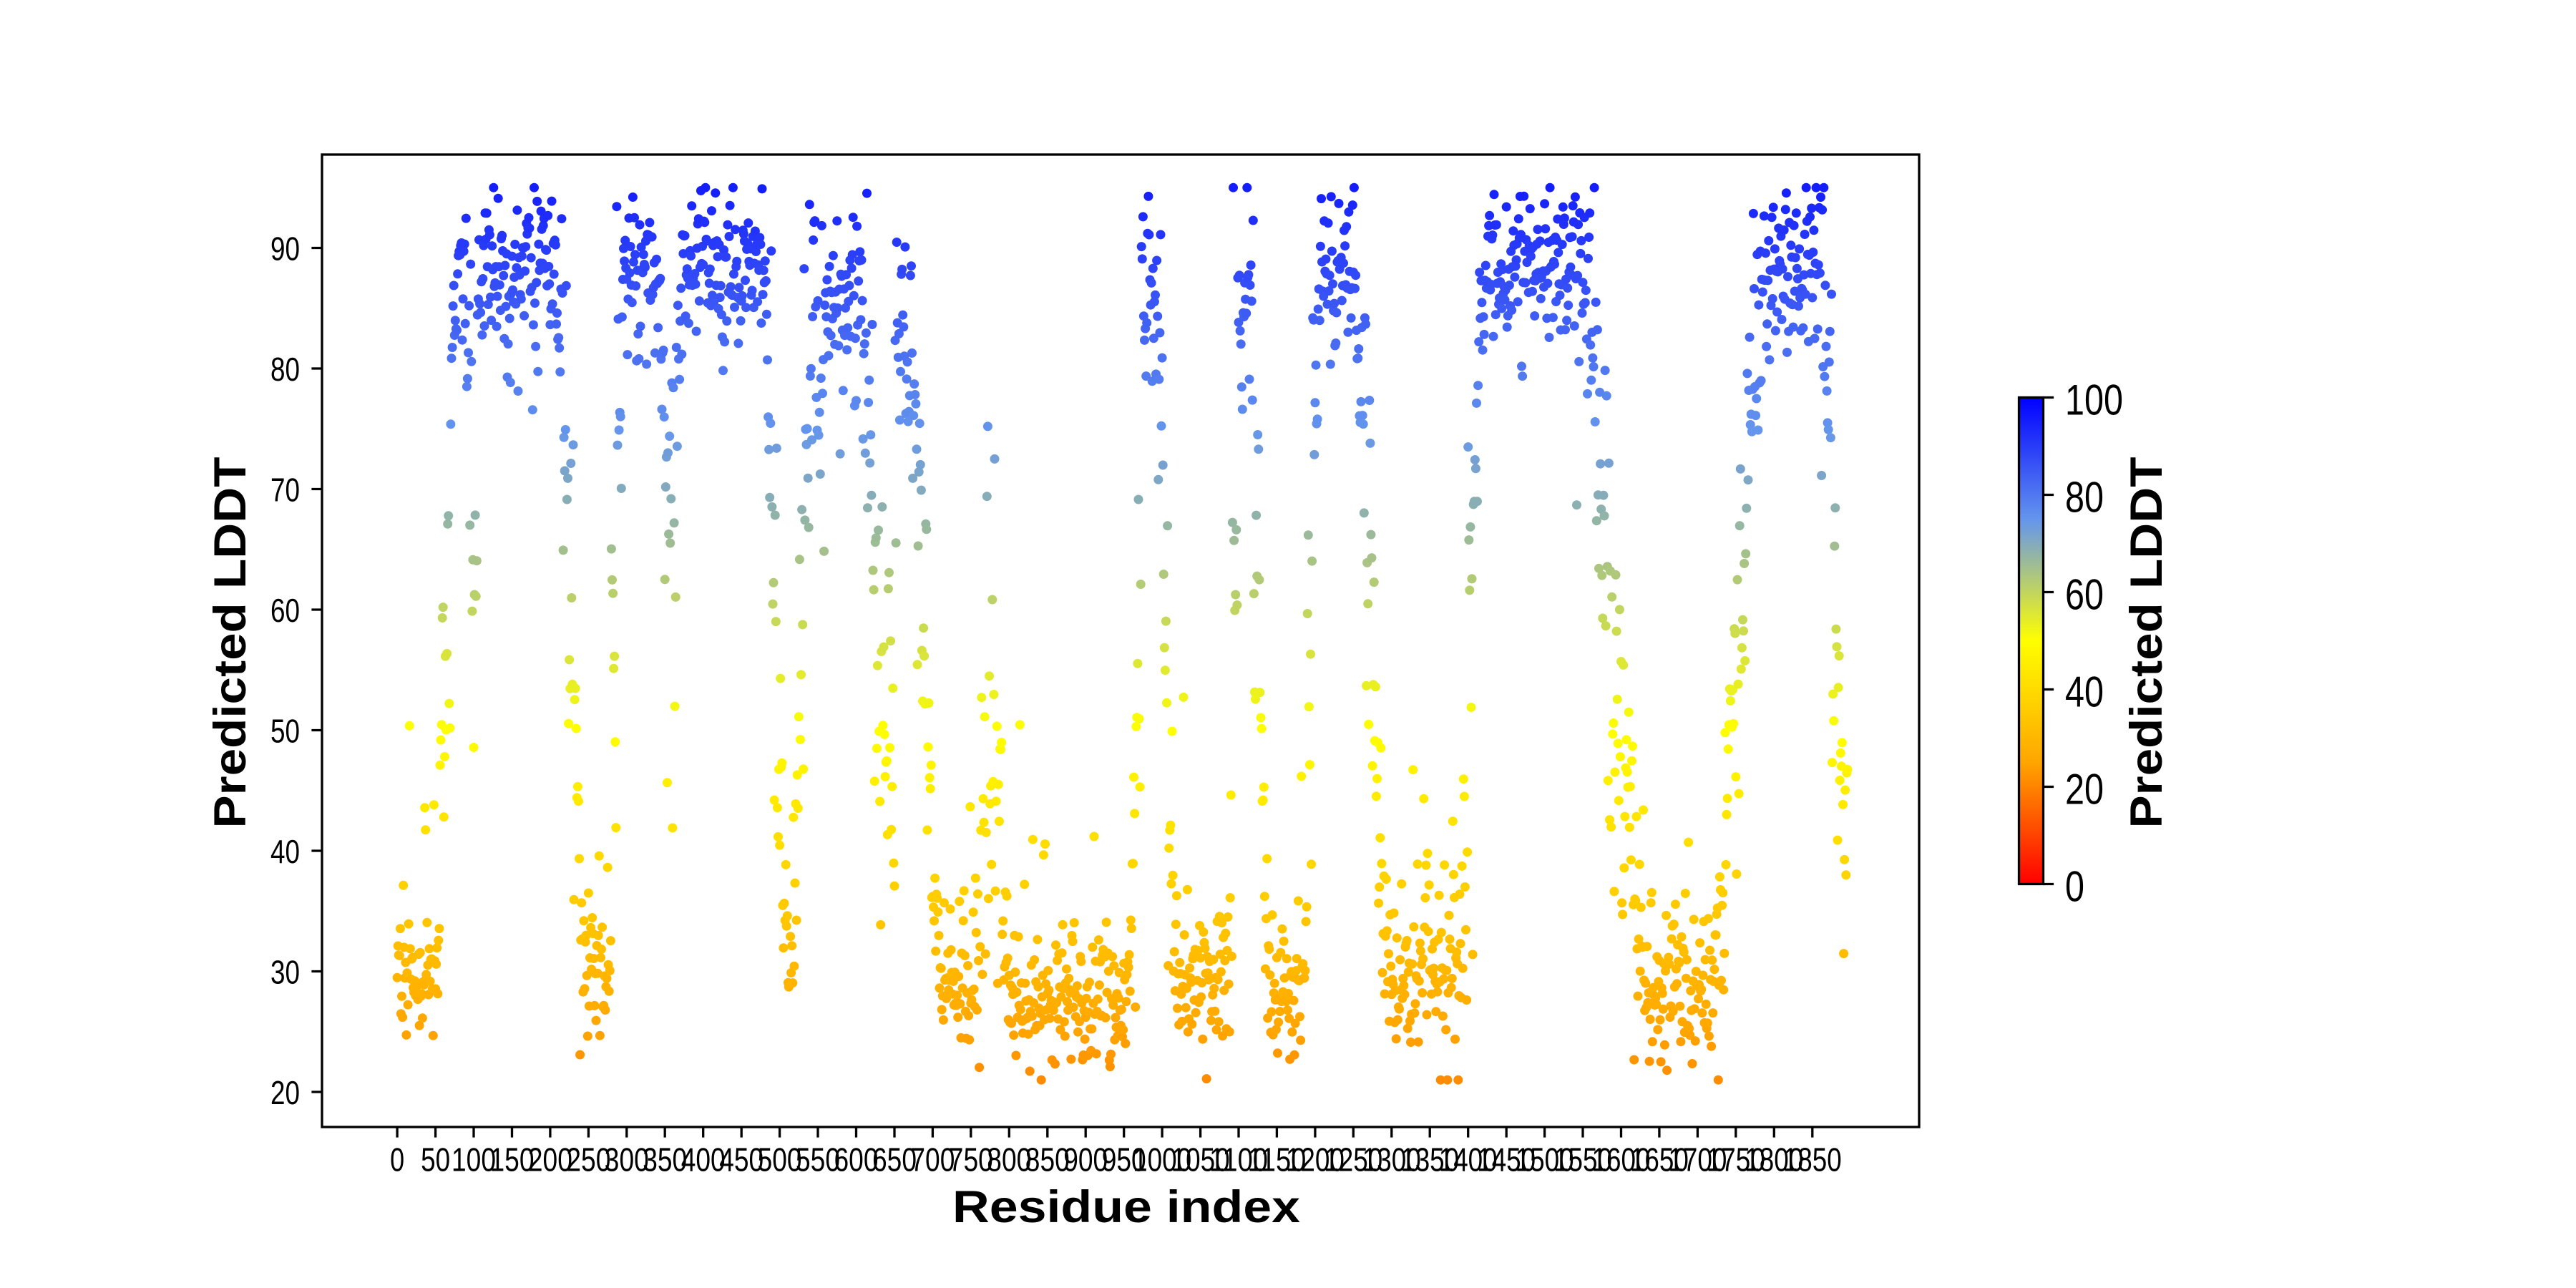 Image resolution: width=2576 pixels, height=1288 pixels. Describe the element at coordinates (1124, 1160) in the screenshot. I see `svg-text: 950` at that location.